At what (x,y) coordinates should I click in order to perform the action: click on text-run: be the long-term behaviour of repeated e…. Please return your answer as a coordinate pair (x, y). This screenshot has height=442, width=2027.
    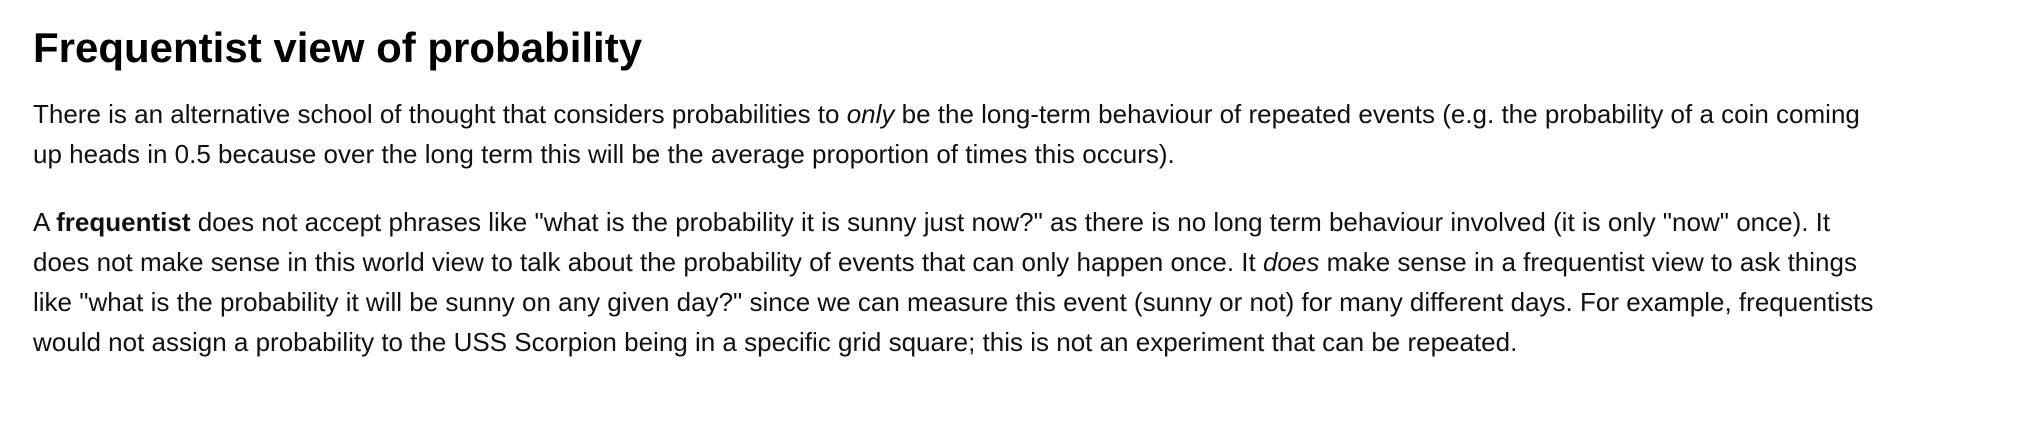
    Looking at the image, I should click on (1377, 114).